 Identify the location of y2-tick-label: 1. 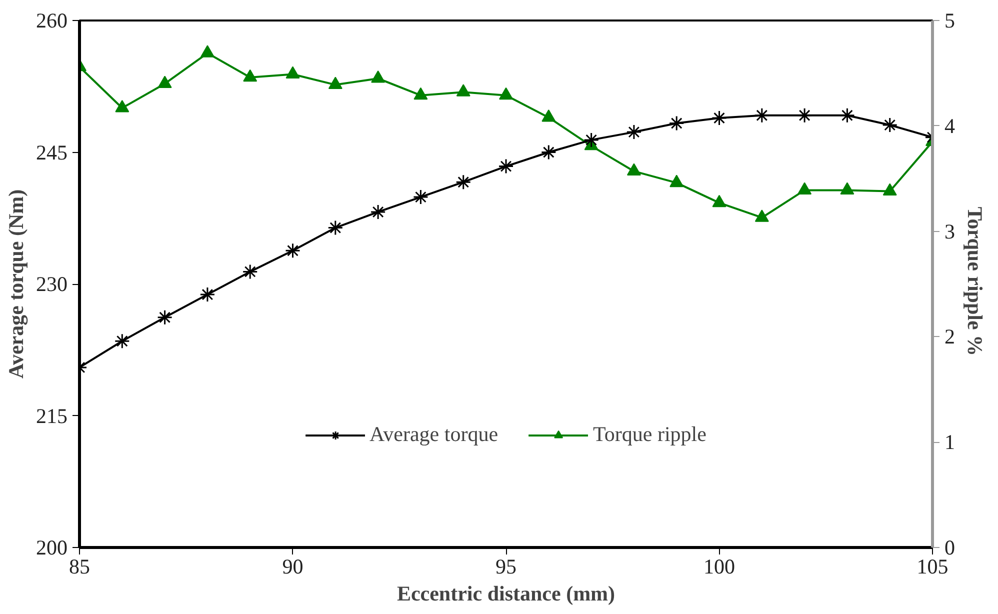
(949, 442).